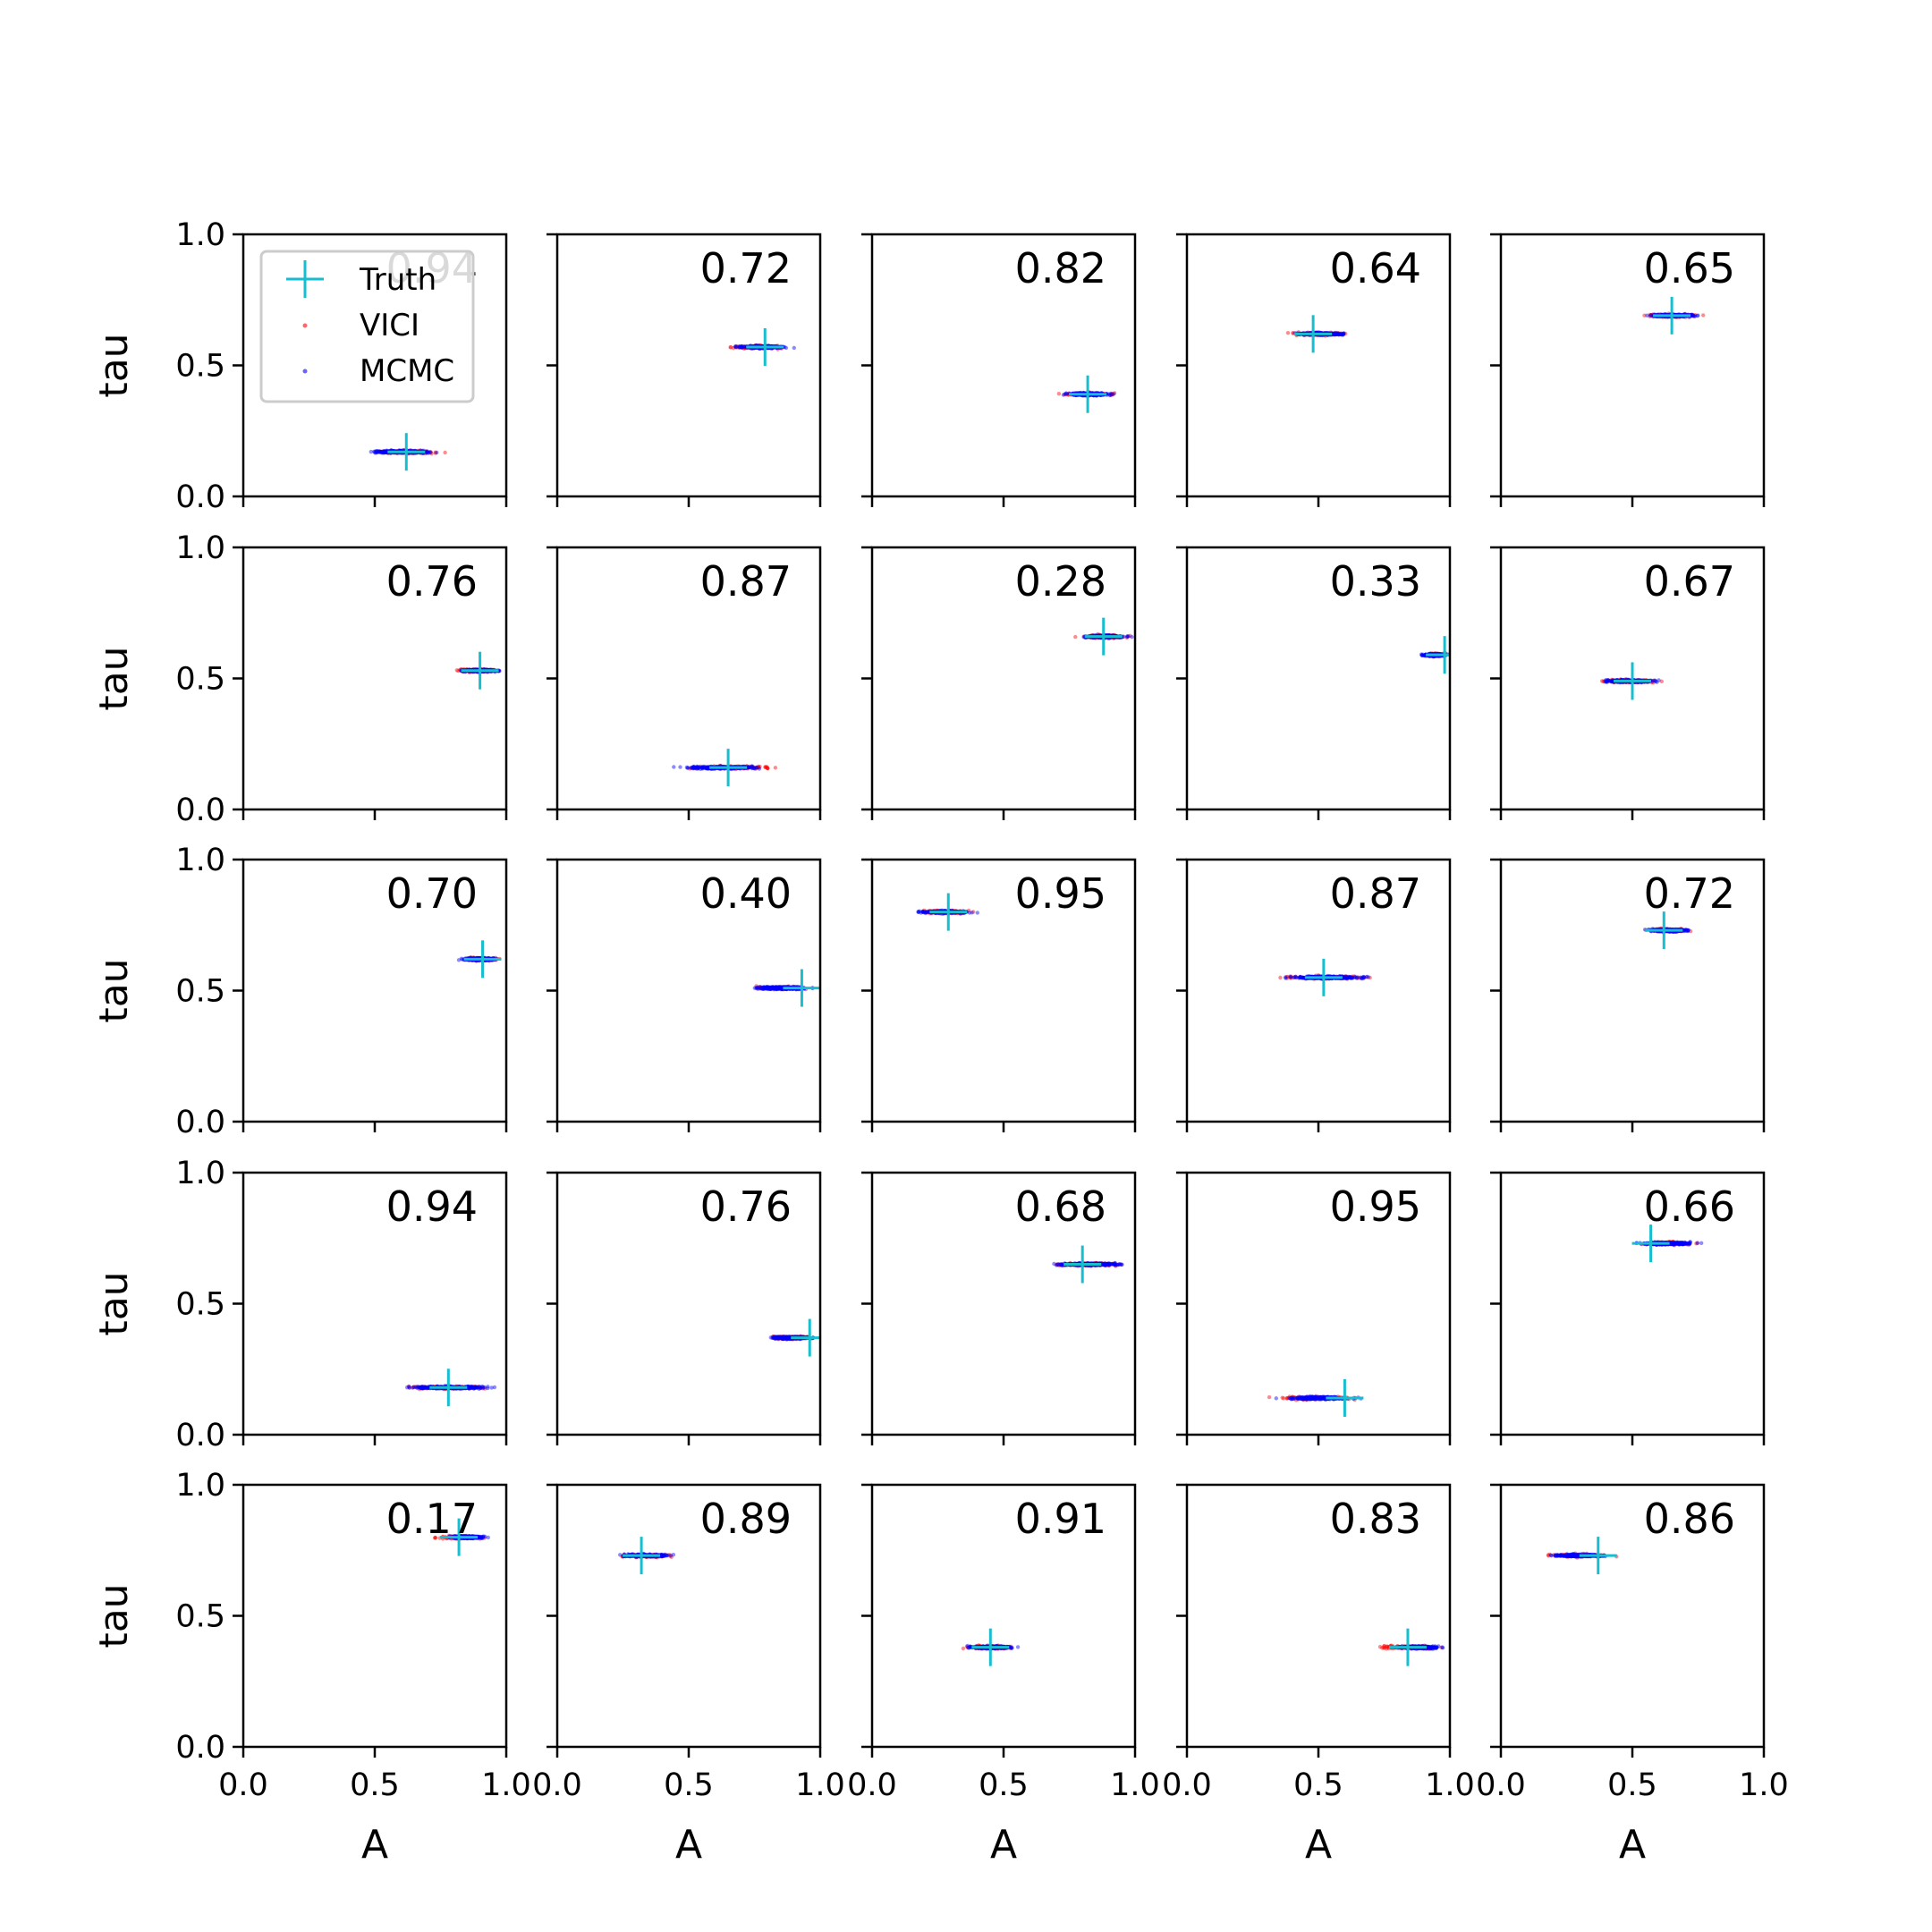 This screenshot has height=1932, width=1932. Describe the element at coordinates (999, 995) in the screenshot. I see `panel-3-3: 0.95` at that location.